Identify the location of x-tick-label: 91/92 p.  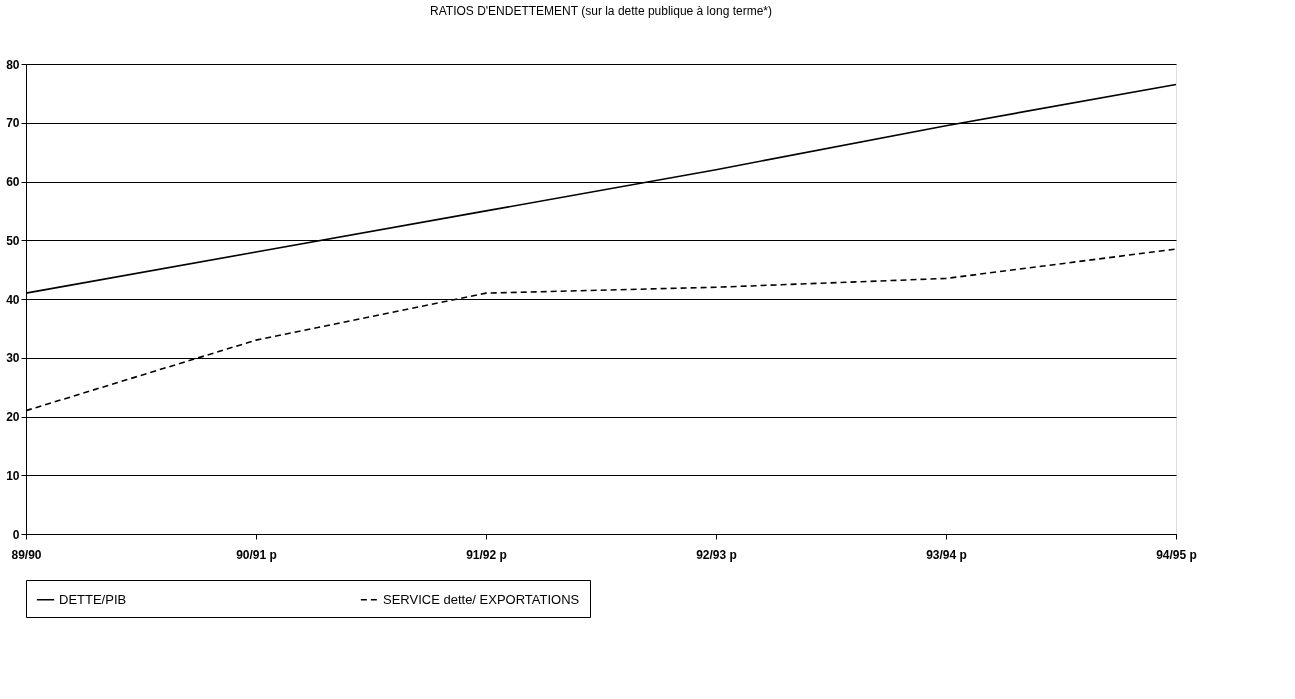
(486, 554).